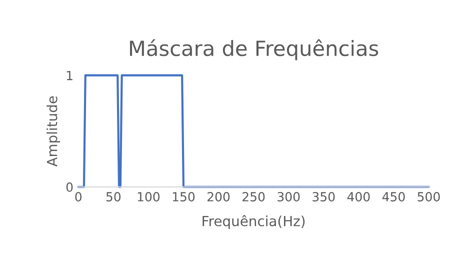 This screenshot has height=279, width=461. Describe the element at coordinates (78, 197) in the screenshot. I see `x-tick-label: 0` at that location.